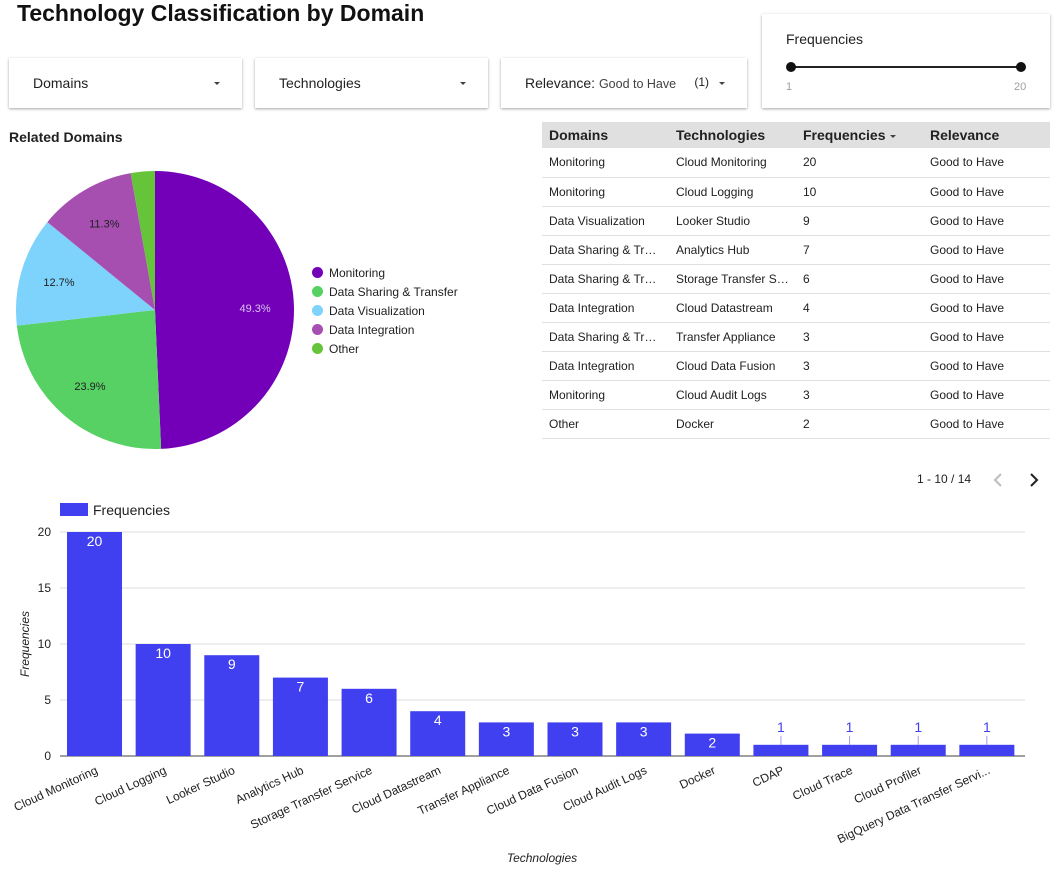 The width and height of the screenshot is (1055, 869). I want to click on bar-legend-swatch, so click(74, 509).